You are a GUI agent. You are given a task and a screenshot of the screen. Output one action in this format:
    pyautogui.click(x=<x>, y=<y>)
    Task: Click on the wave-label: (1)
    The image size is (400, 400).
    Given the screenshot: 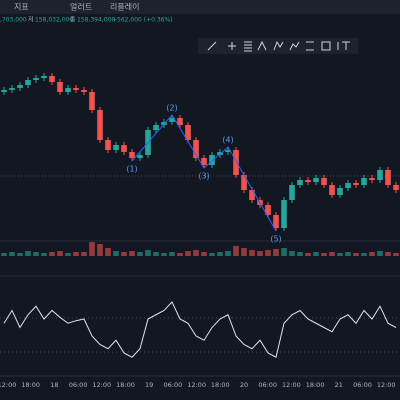 What is the action you would take?
    pyautogui.click(x=131, y=169)
    